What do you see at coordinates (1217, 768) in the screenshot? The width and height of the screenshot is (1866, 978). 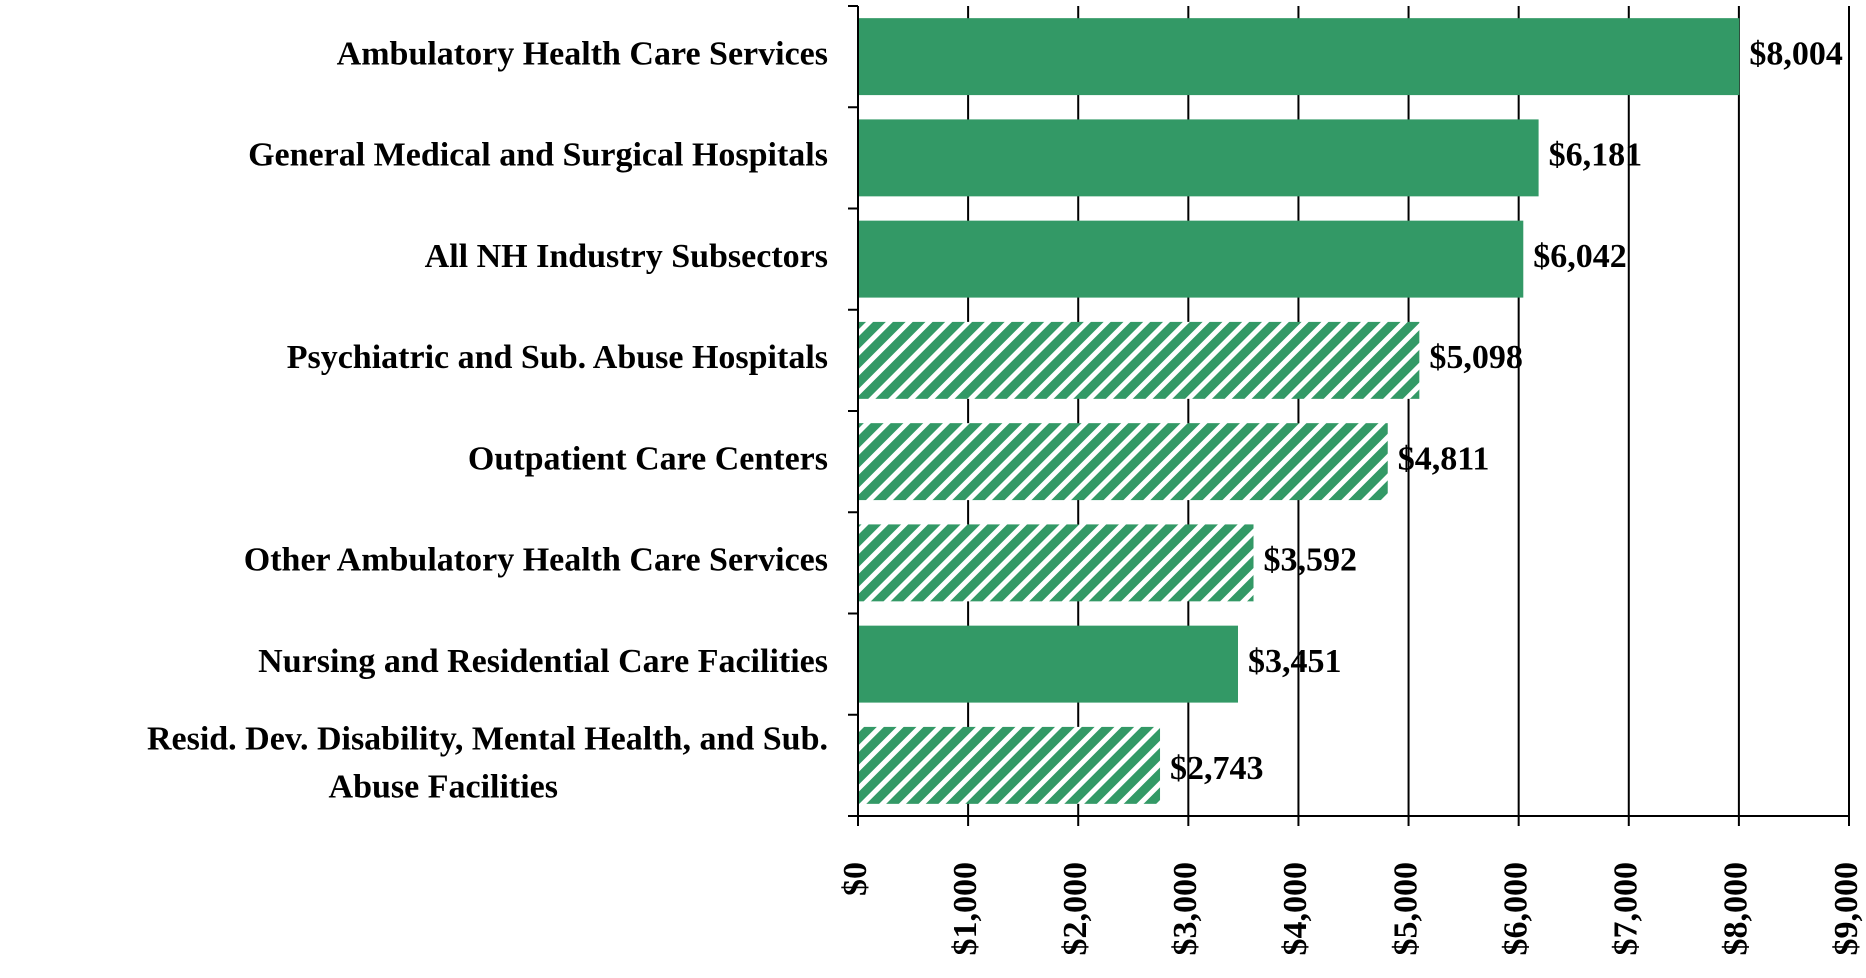 I see `data-label: $2,743` at bounding box center [1217, 768].